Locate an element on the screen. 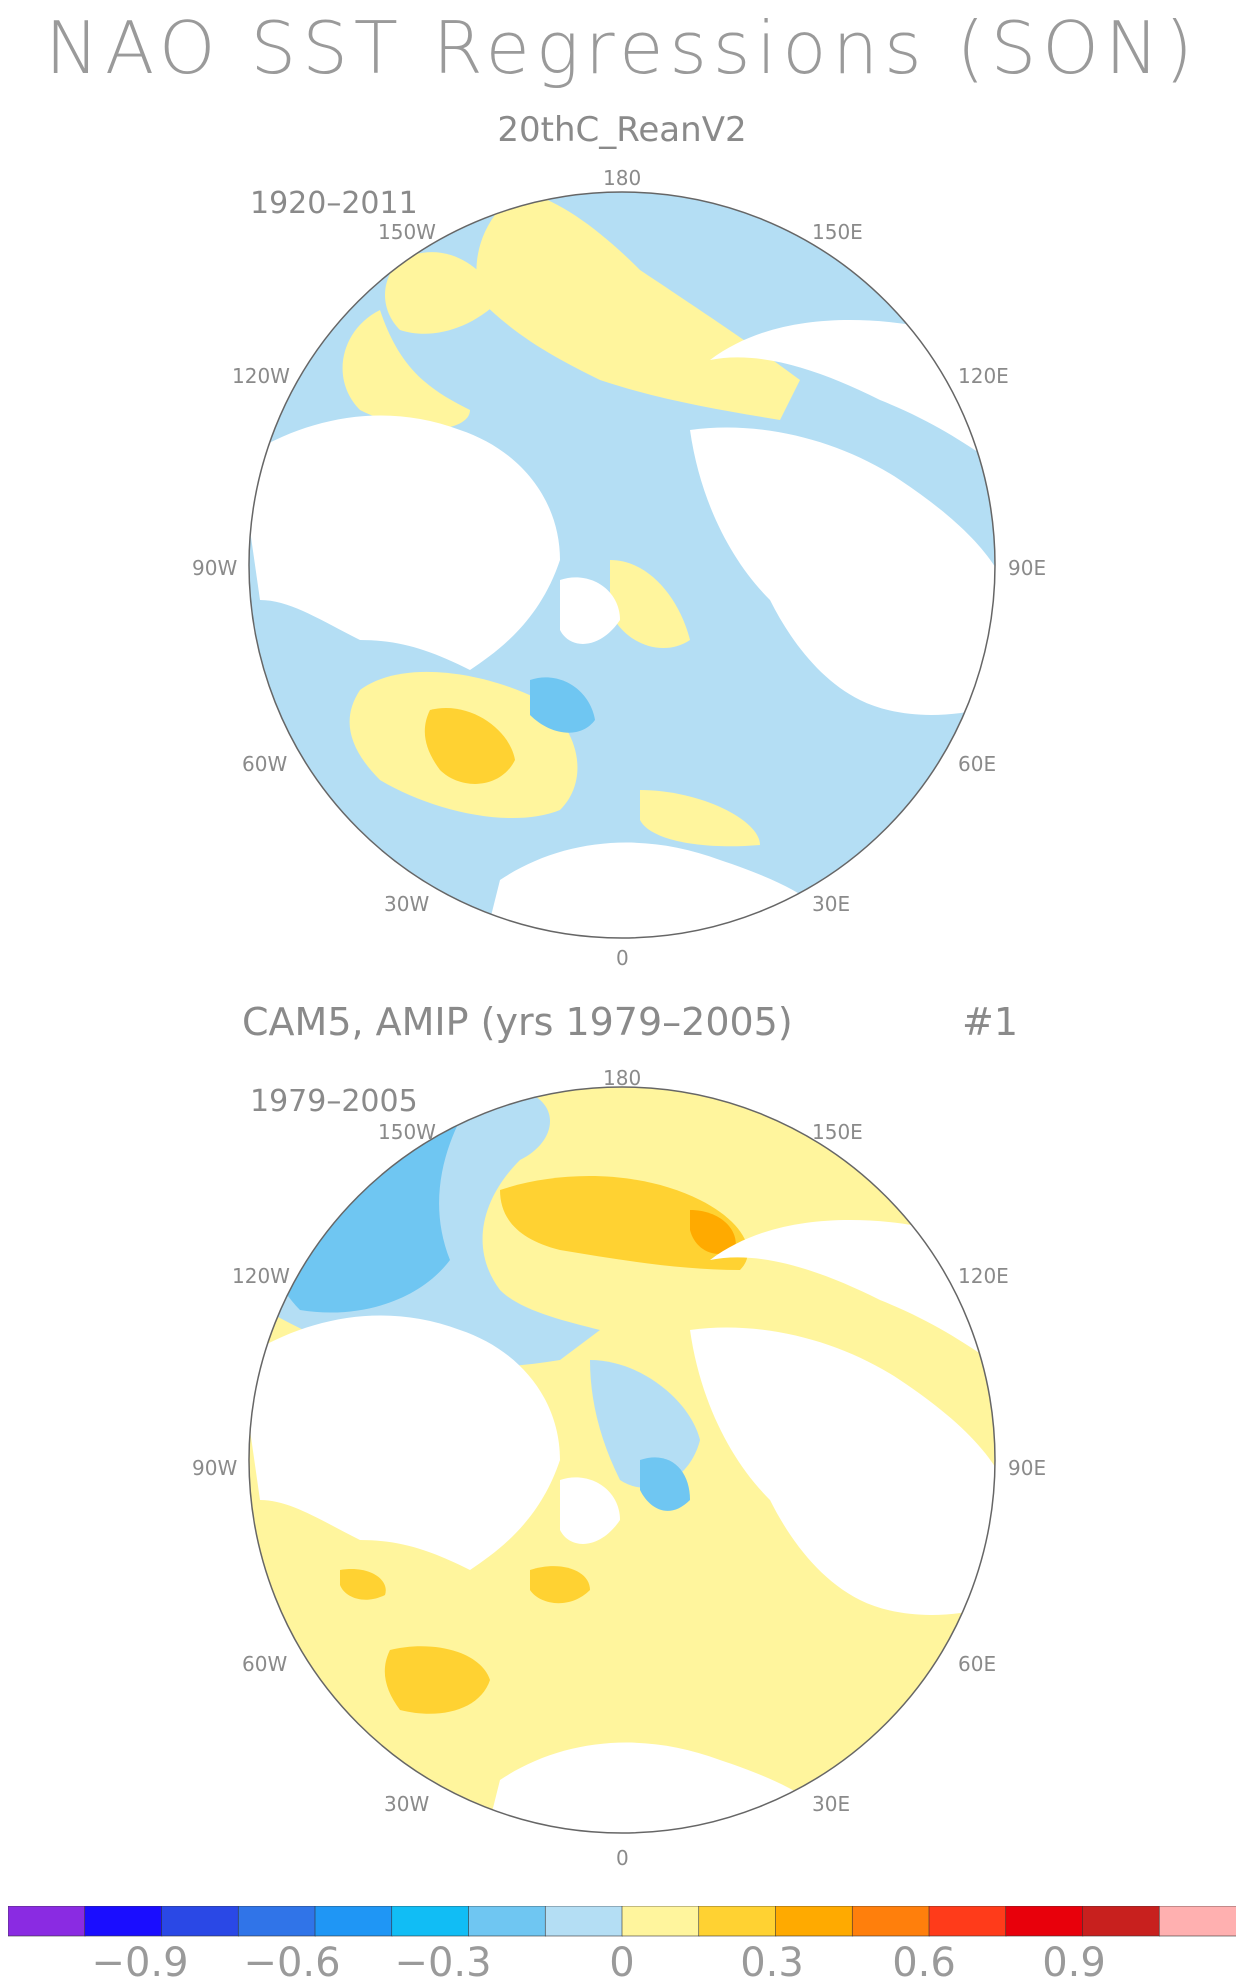 The height and width of the screenshot is (1988, 1244). panel1-years: 1920–2011 is located at coordinates (334, 203).